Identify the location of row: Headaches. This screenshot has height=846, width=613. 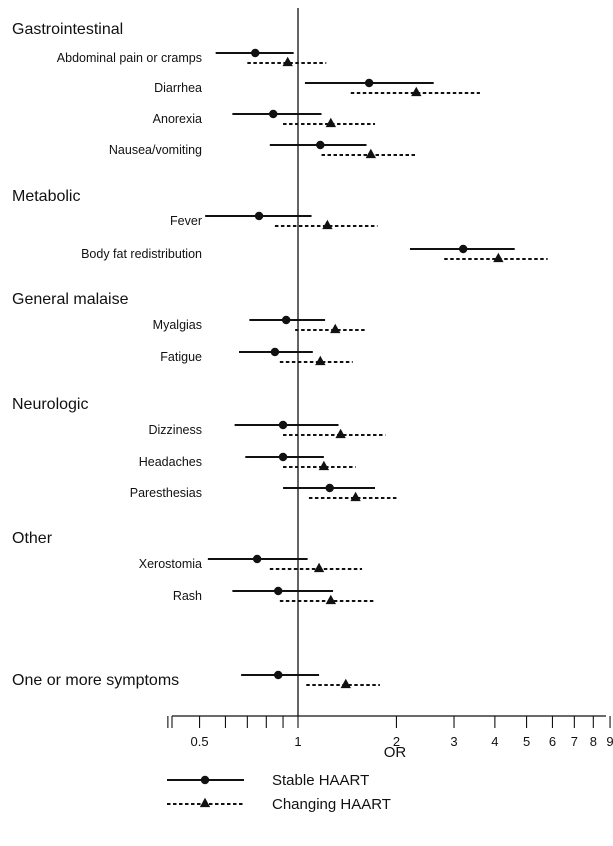
(247, 461).